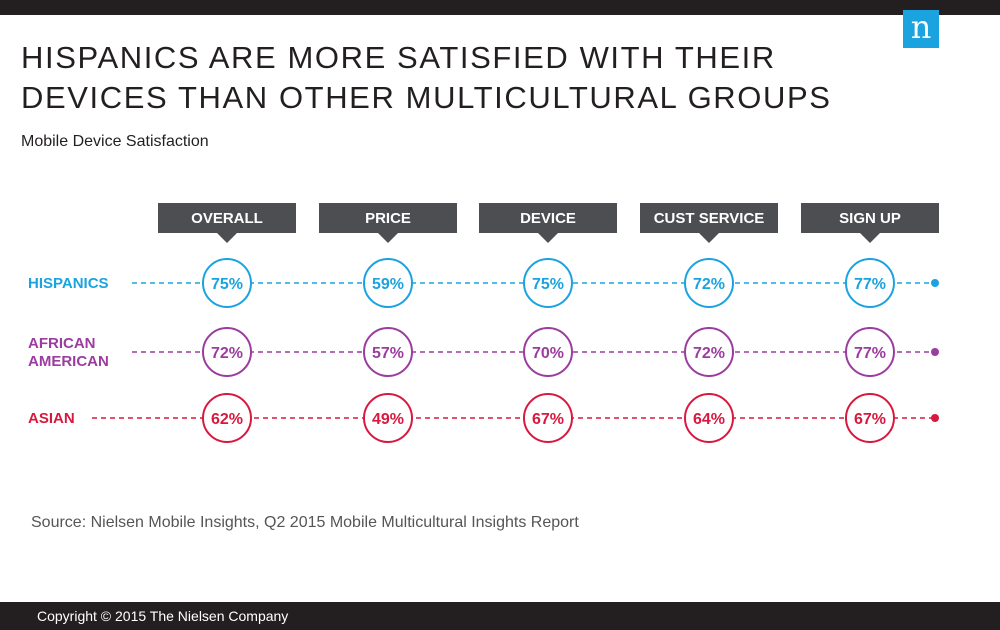 The image size is (1000, 630). I want to click on value-circle-hispanics-price, so click(388, 283).